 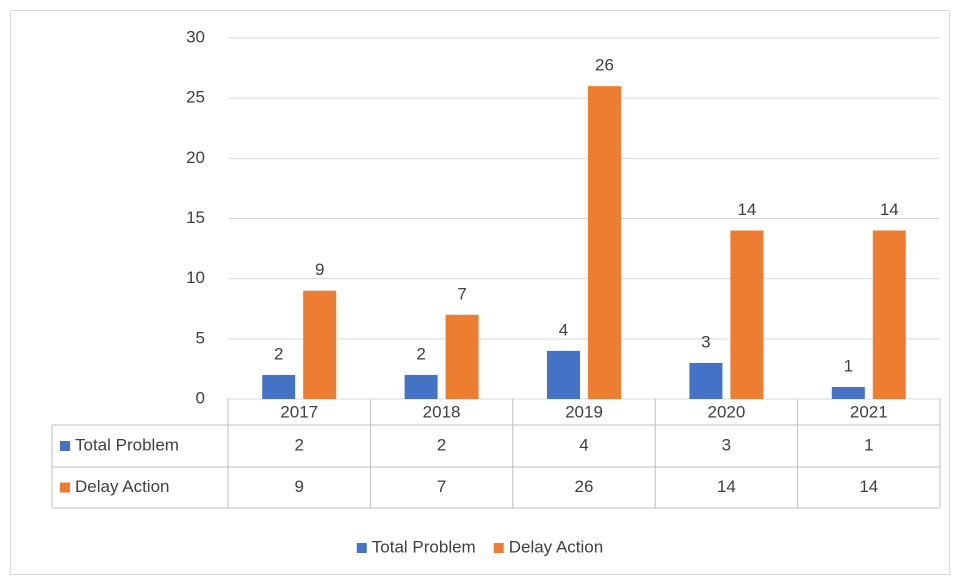 What do you see at coordinates (584, 411) in the screenshot?
I see `x-tick-label: 2019` at bounding box center [584, 411].